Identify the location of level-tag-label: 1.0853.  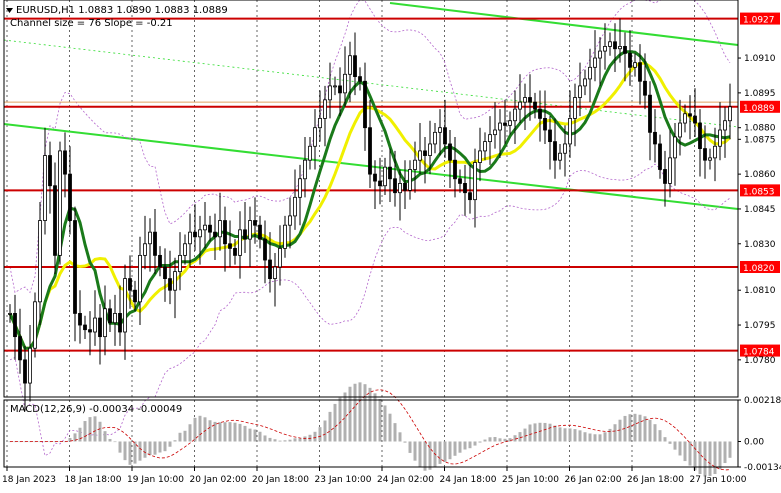
(759, 192).